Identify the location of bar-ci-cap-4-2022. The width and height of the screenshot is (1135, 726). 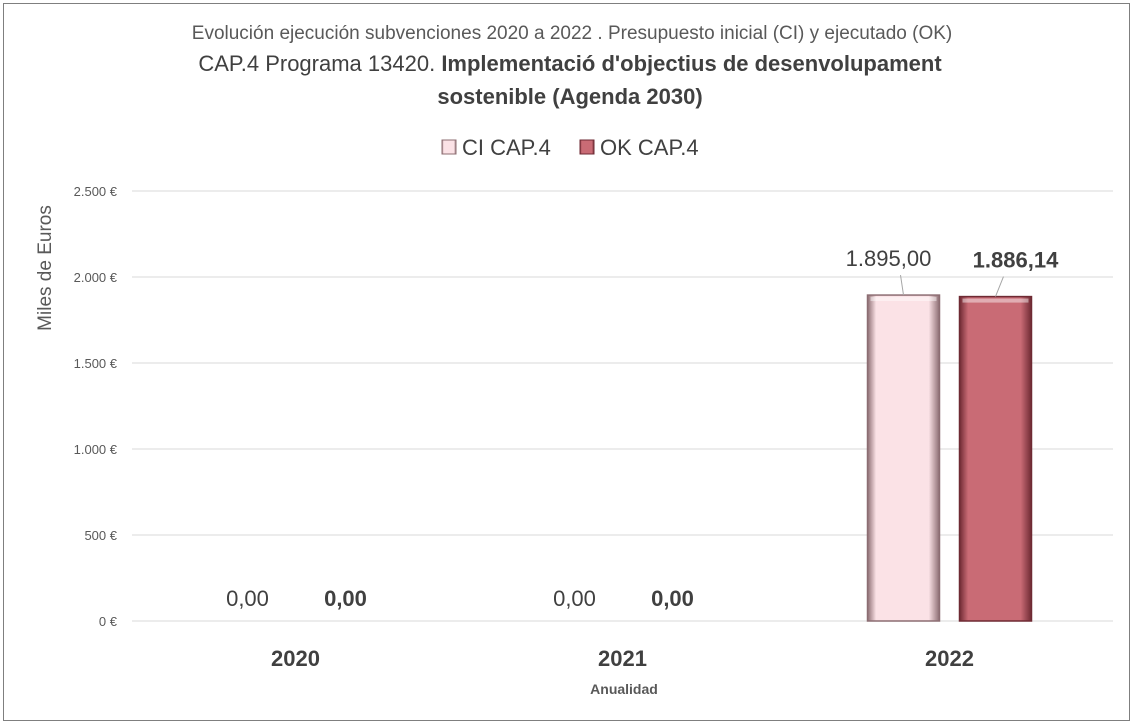
(903, 458).